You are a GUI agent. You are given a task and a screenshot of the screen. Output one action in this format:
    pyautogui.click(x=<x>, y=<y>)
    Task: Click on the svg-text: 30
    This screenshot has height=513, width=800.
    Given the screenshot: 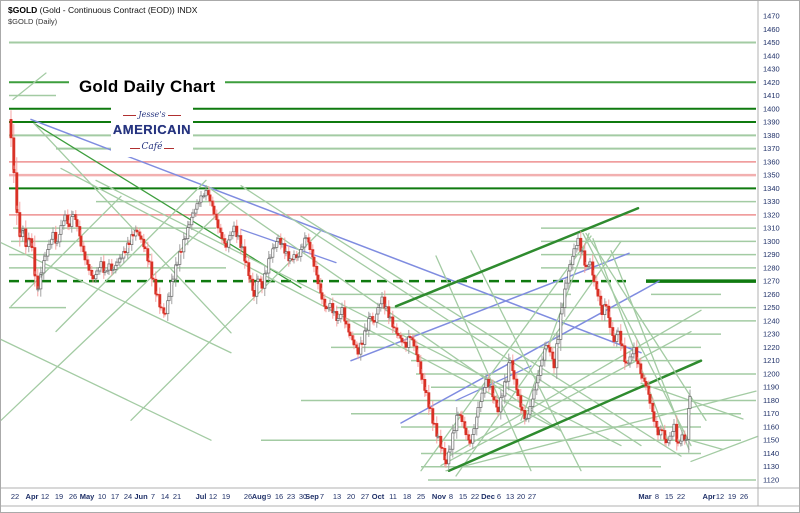 What is the action you would take?
    pyautogui.click(x=303, y=496)
    